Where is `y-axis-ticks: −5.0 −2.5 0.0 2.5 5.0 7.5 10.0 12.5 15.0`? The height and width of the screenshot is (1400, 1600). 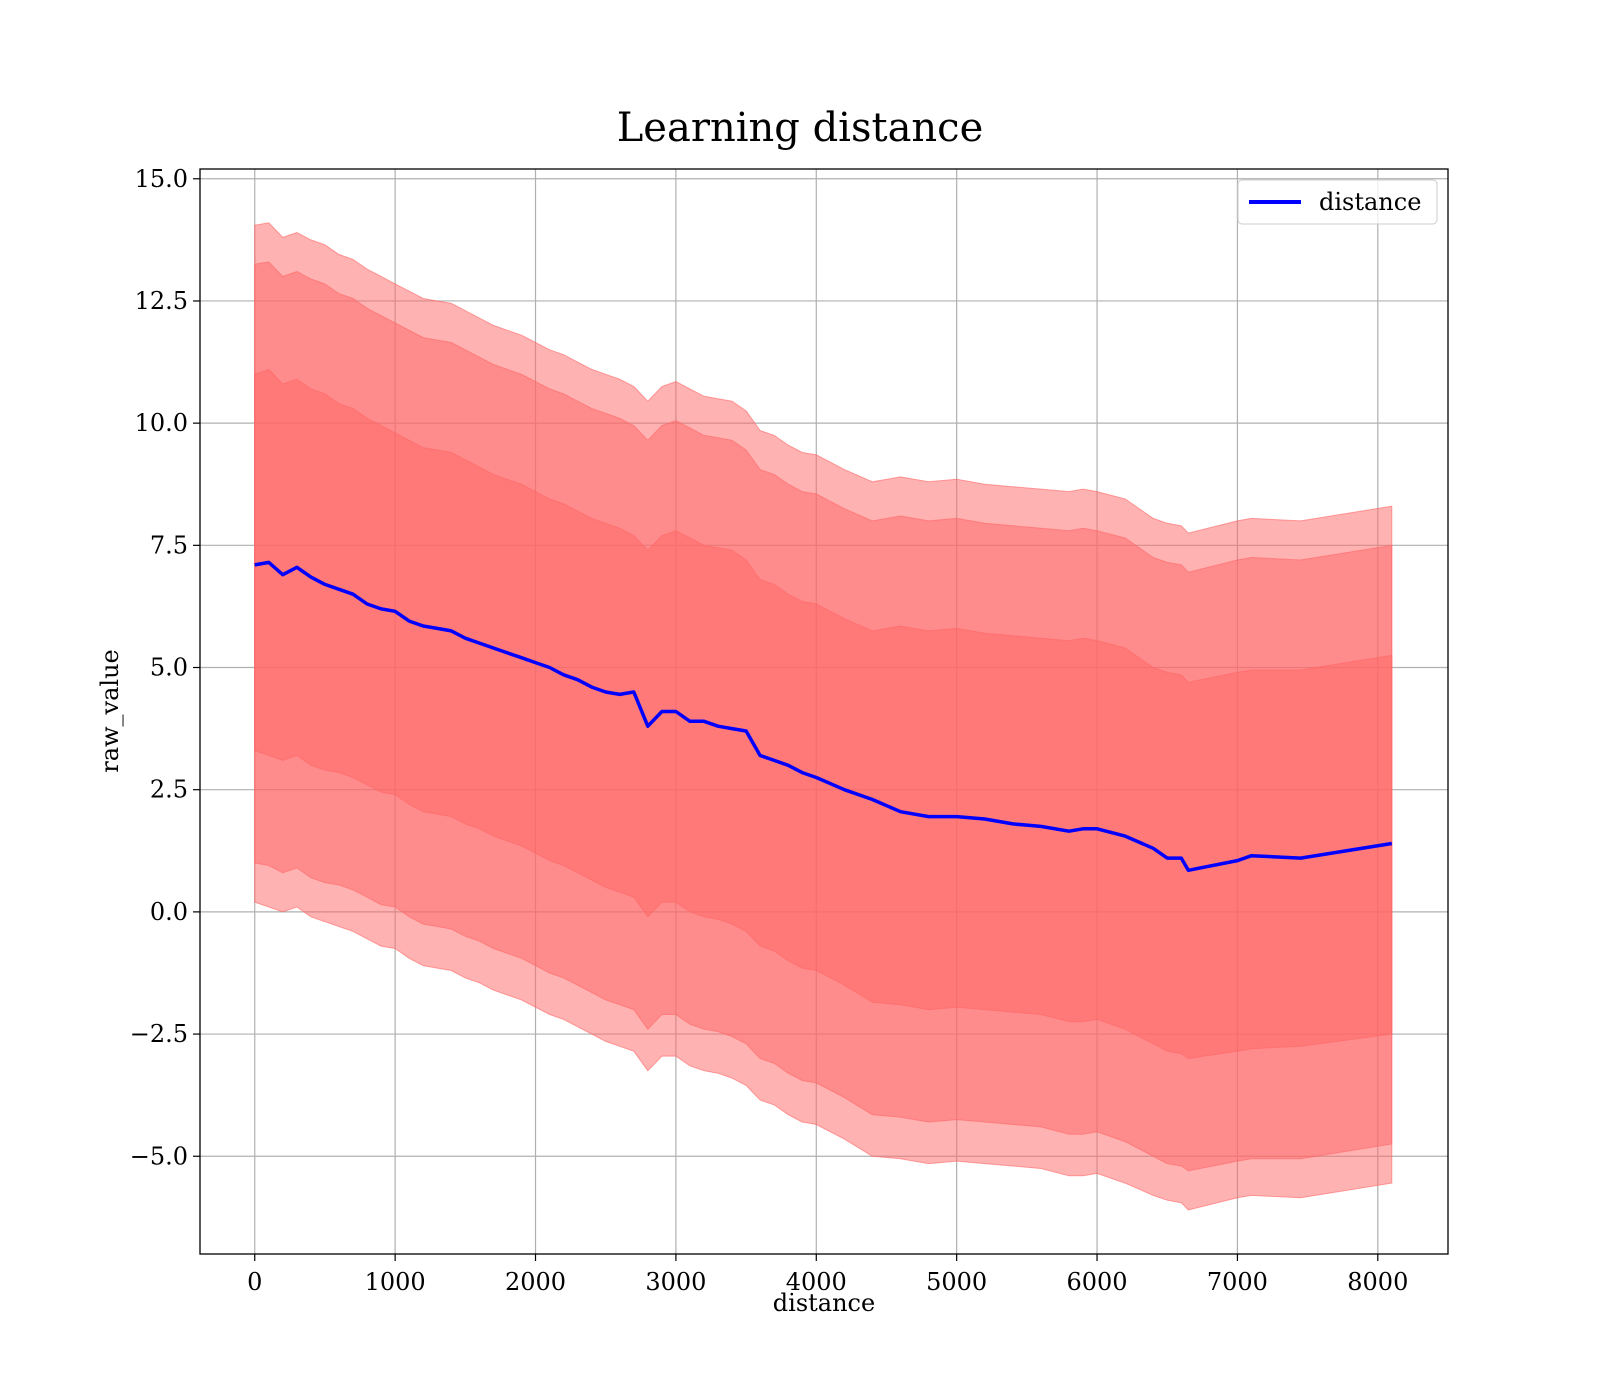
y-axis-ticks: −5.0 −2.5 0.0 2.5 5.0 7.5 10.0 12.5 15.0 is located at coordinates (165, 667).